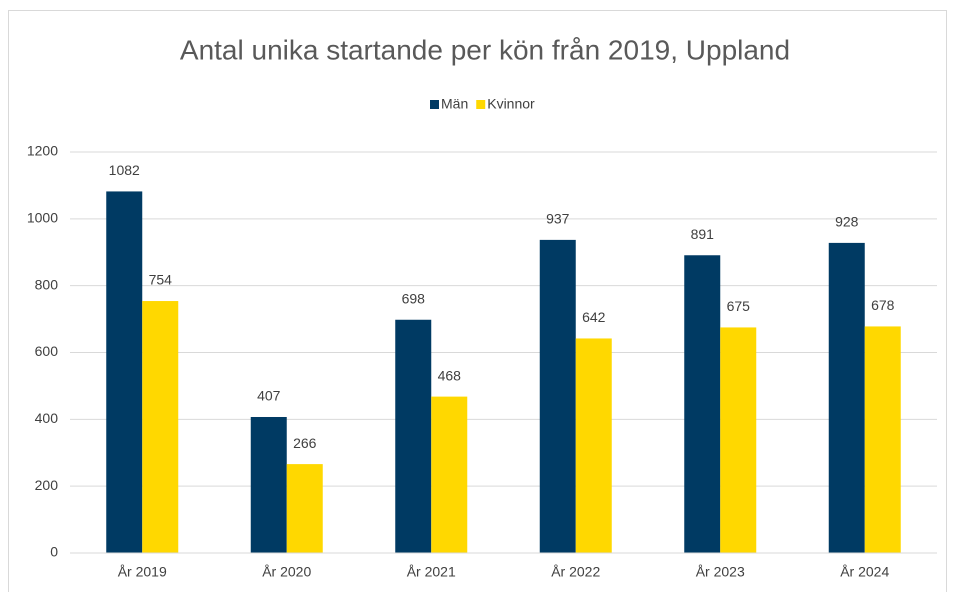 This screenshot has width=955, height=592. I want to click on data-label: 698, so click(414, 298).